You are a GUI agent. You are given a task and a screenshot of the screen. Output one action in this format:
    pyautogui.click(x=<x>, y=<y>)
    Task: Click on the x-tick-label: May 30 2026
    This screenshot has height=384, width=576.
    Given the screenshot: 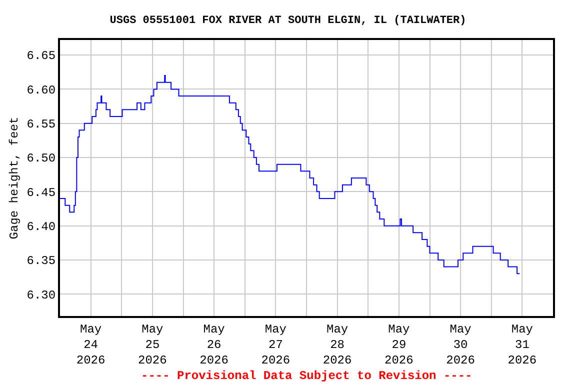 What is the action you would take?
    pyautogui.click(x=460, y=345)
    